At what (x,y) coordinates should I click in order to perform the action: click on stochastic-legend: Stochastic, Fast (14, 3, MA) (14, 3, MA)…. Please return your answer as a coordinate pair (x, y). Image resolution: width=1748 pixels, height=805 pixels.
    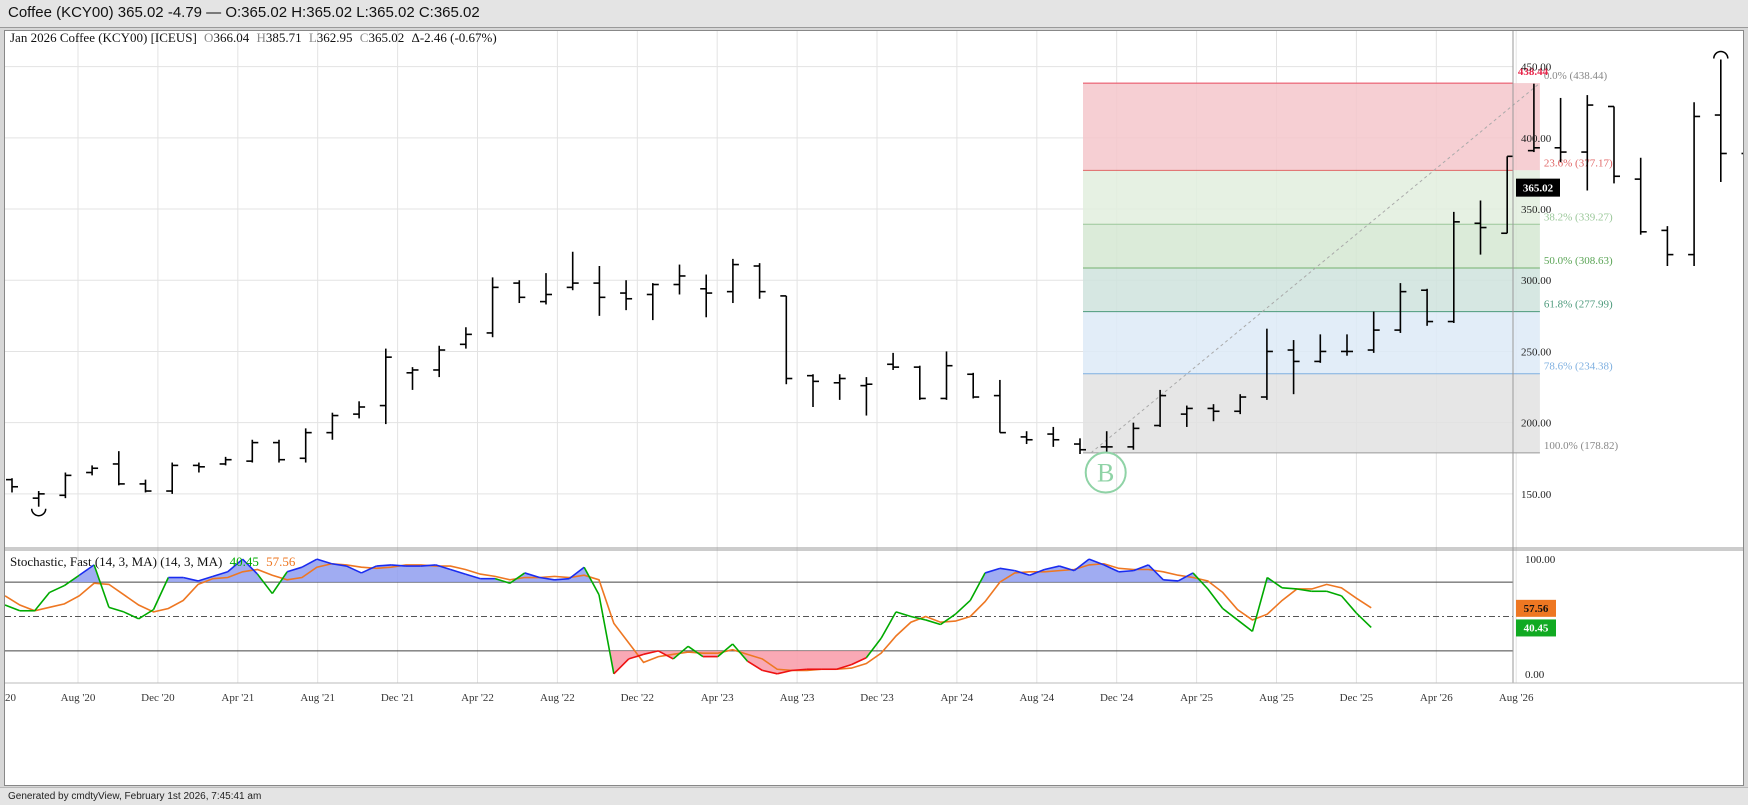
    Looking at the image, I should click on (153, 561).